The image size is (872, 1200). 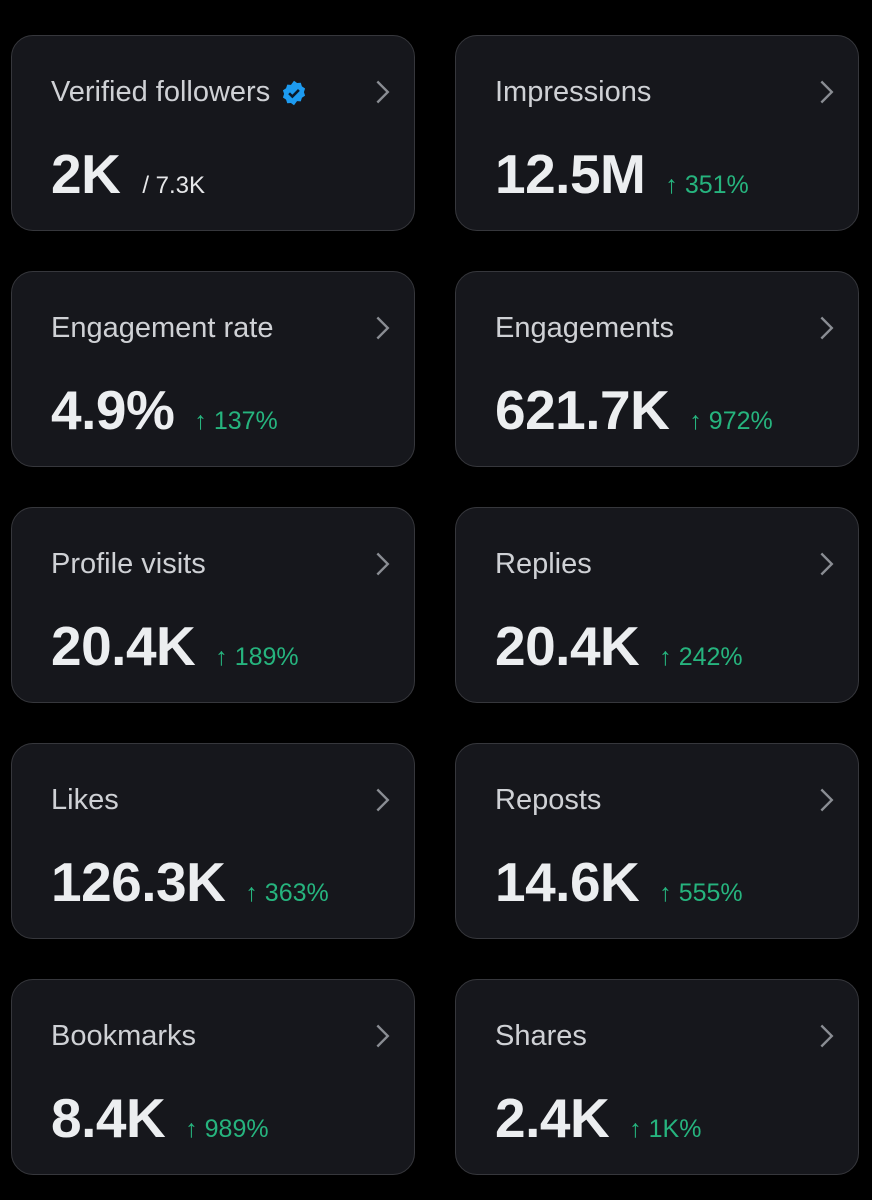 I want to click on metric-title-label: Reposts, so click(x=548, y=800).